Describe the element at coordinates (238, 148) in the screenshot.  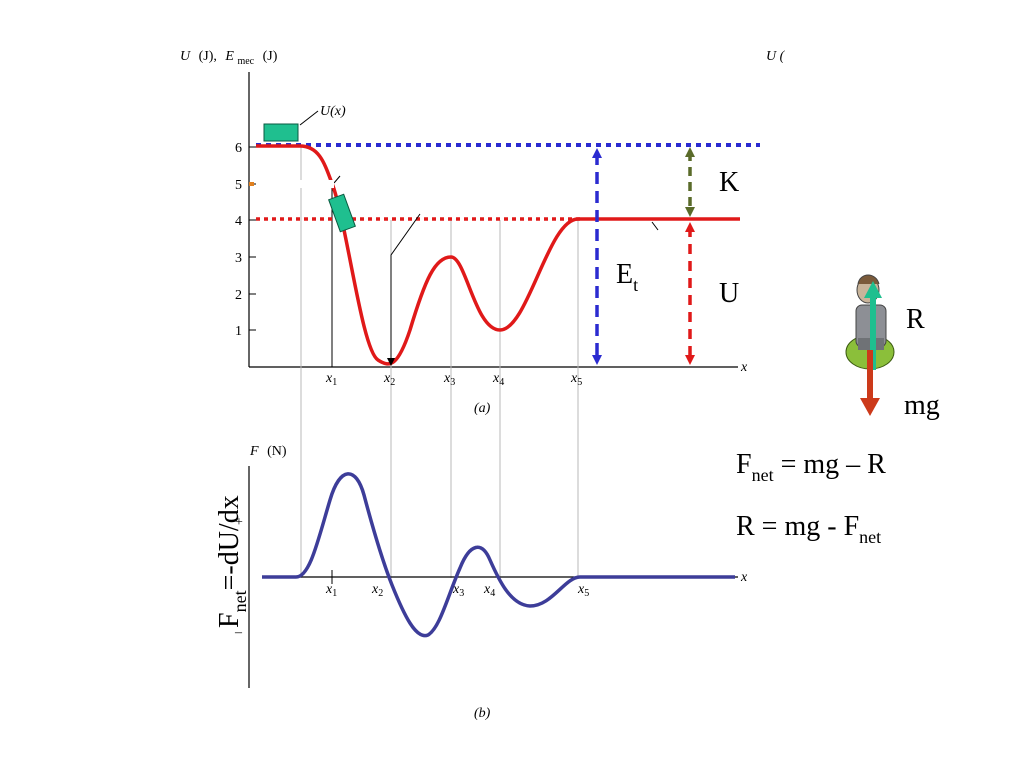
I see `ytick-6: 6` at that location.